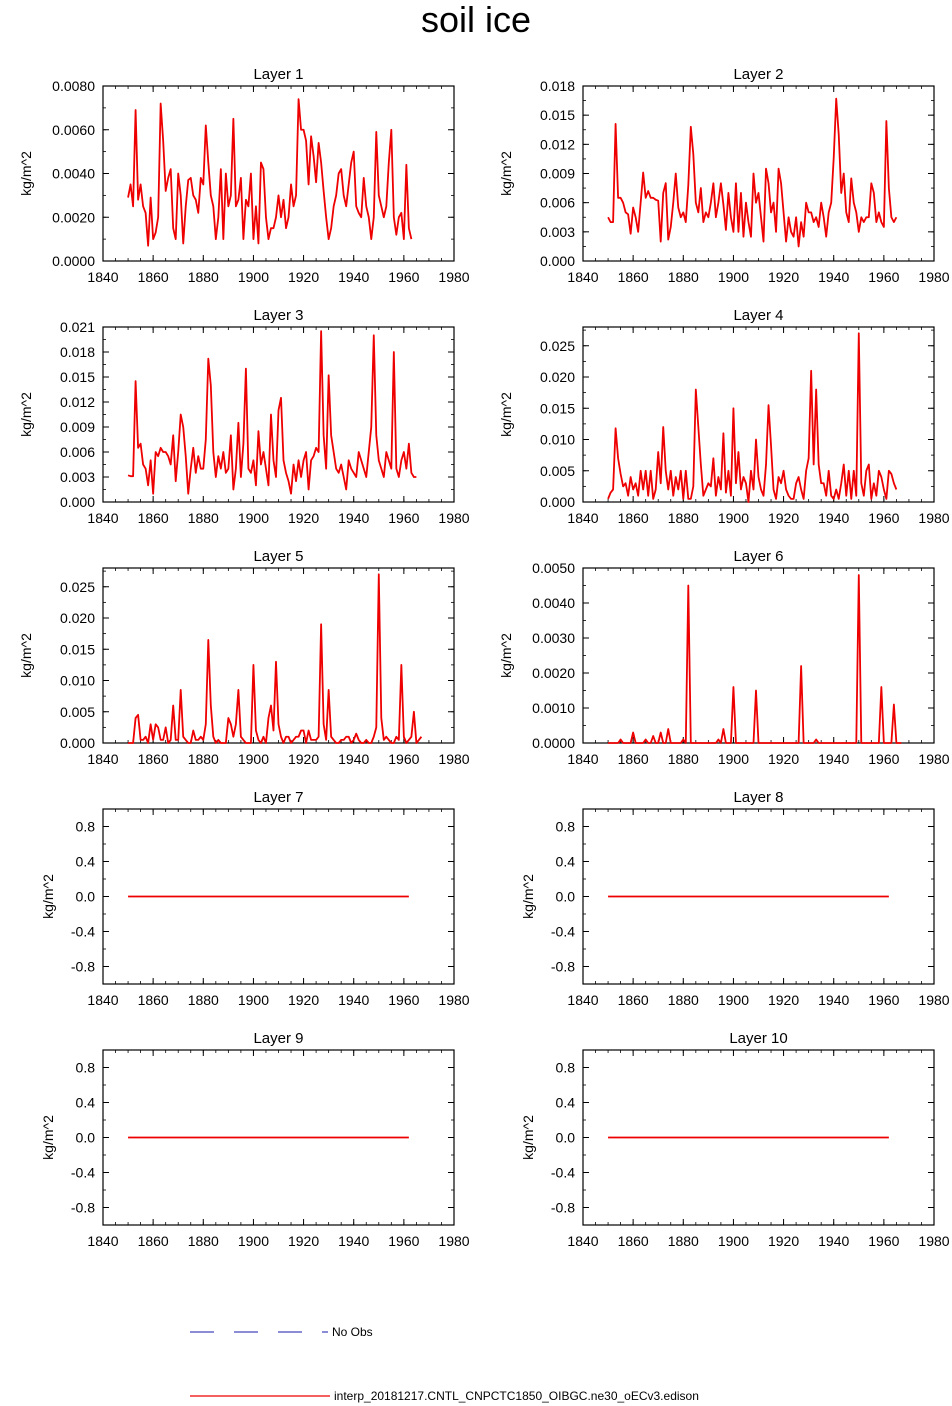 The height and width of the screenshot is (1406, 952). What do you see at coordinates (476, 20) in the screenshot?
I see `figure-title: soil ice` at bounding box center [476, 20].